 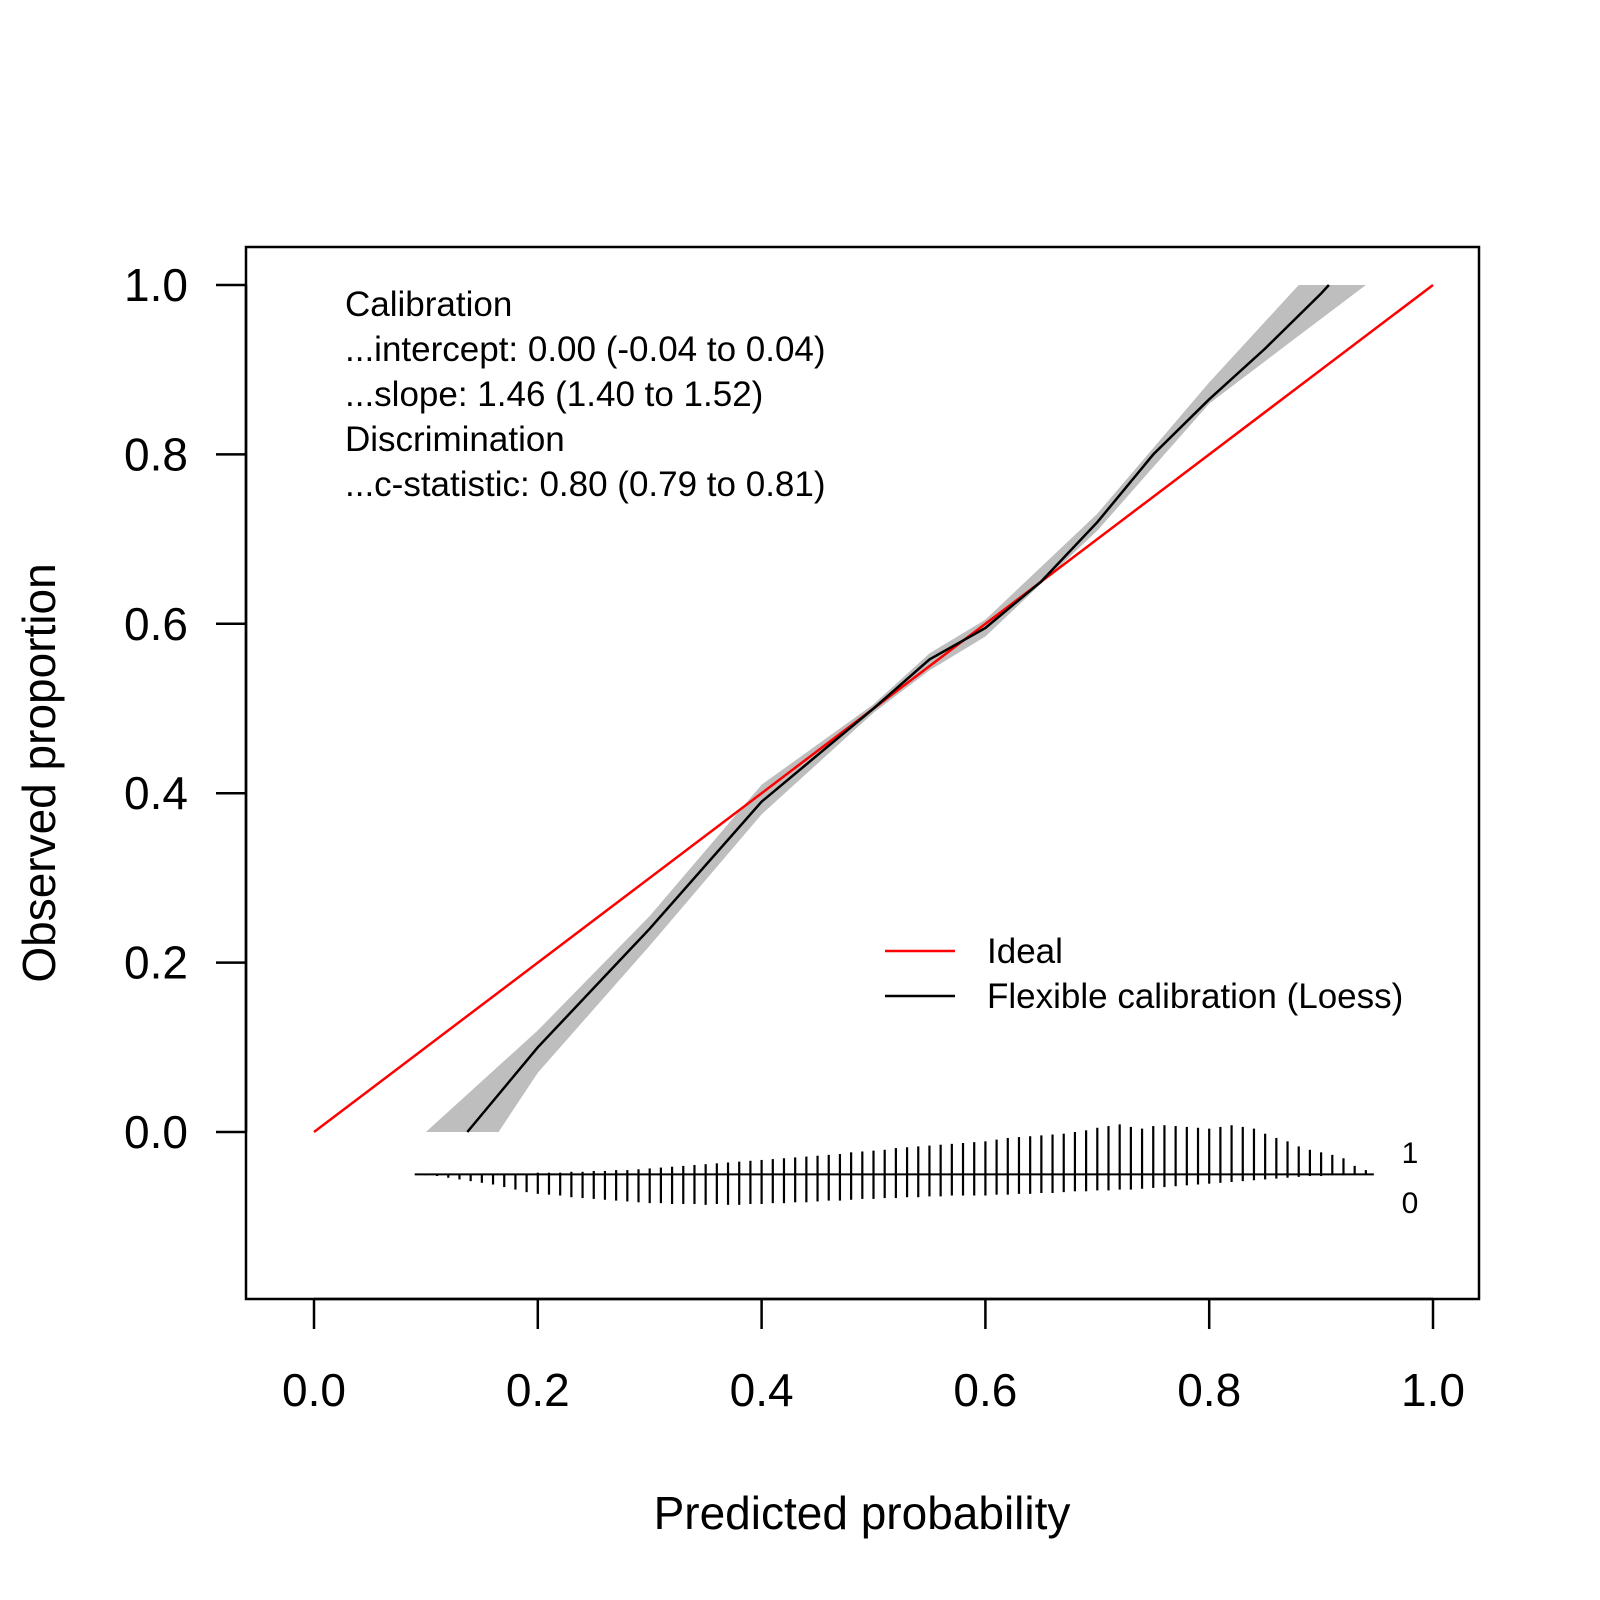 What do you see at coordinates (1209, 1390) in the screenshot?
I see `x-tick-label: 0.8` at bounding box center [1209, 1390].